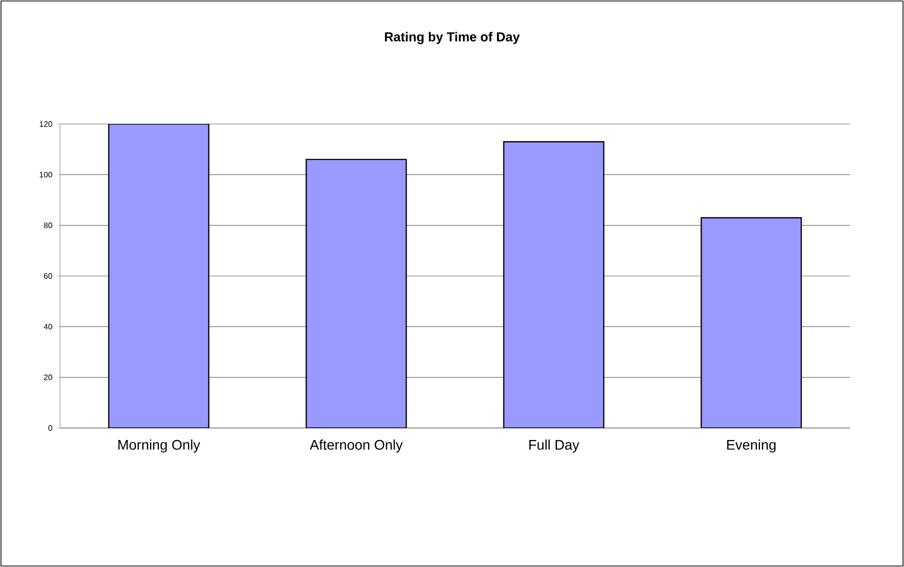 The width and height of the screenshot is (904, 567). What do you see at coordinates (159, 446) in the screenshot?
I see `x-tick-label: Morning Only` at bounding box center [159, 446].